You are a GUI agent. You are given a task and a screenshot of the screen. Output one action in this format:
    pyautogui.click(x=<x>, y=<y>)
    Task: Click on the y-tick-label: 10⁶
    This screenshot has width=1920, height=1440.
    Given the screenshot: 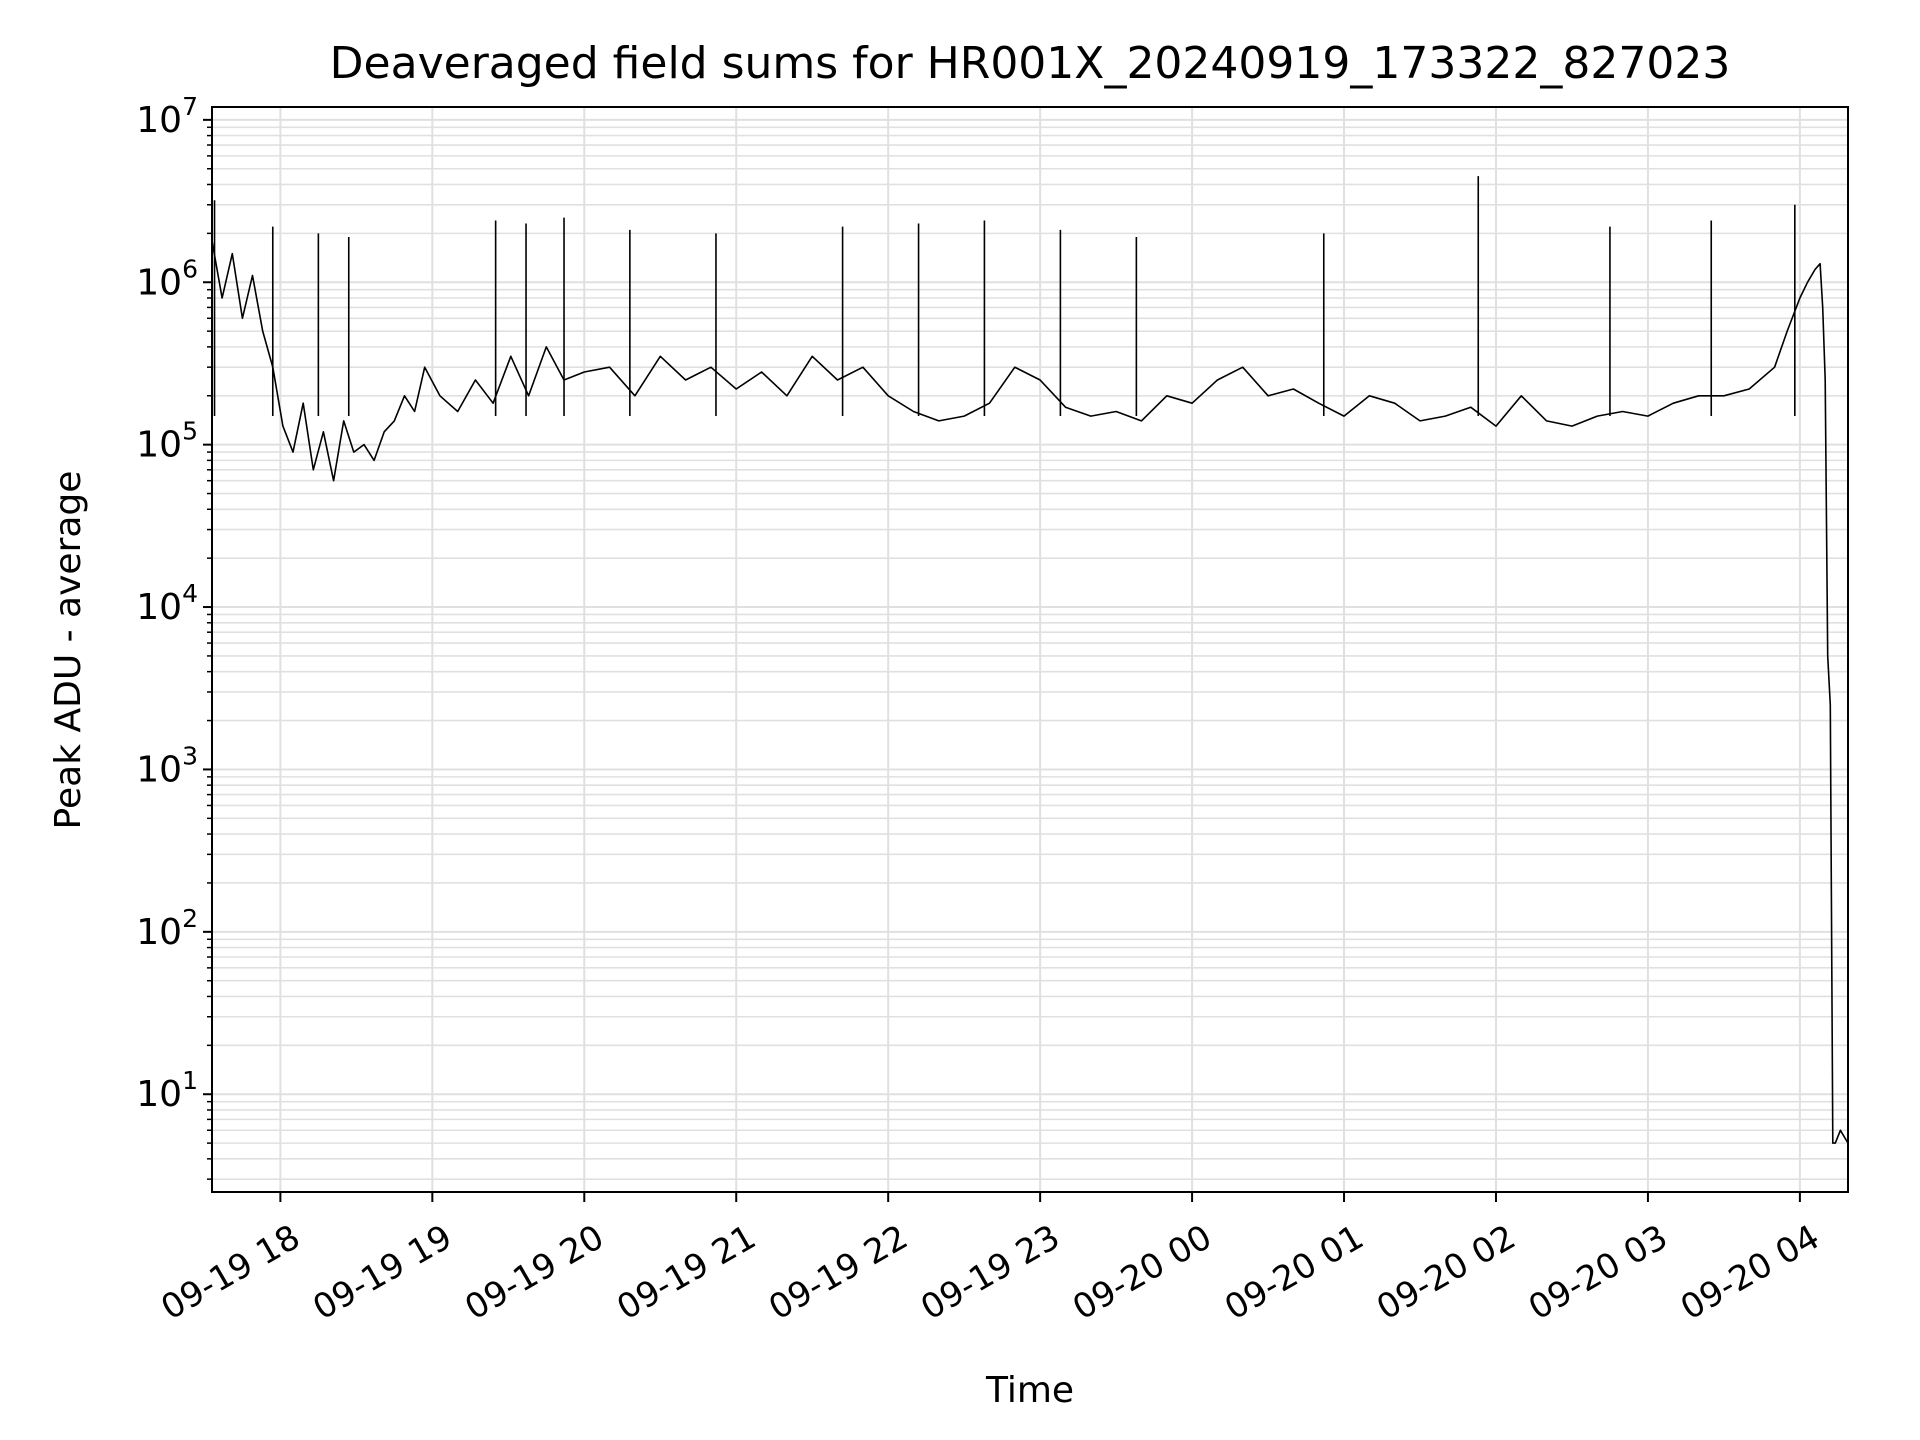 What is the action you would take?
    pyautogui.click(x=167, y=278)
    